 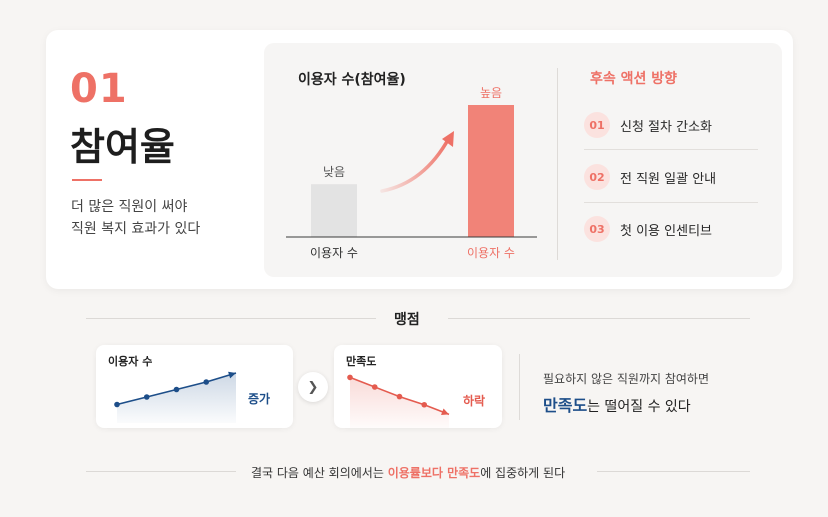 I want to click on pitfall-conclusion-rest: 는 떨어질 수 있다, so click(x=639, y=407).